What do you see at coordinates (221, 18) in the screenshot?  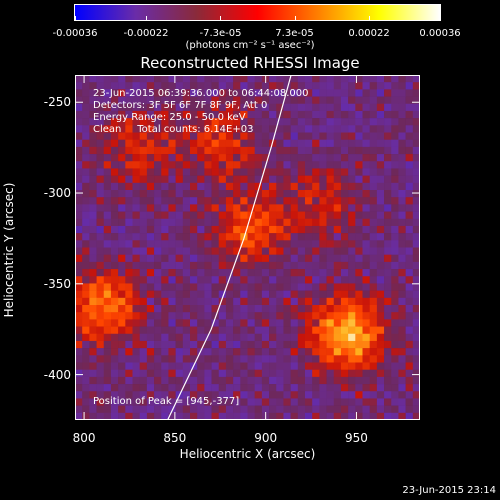 I see `colorbar-tick-mark` at bounding box center [221, 18].